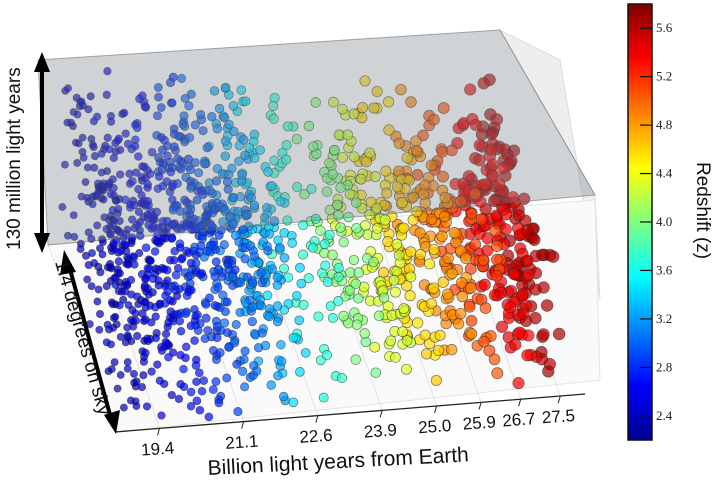 This screenshot has height=482, width=720. I want to click on x-tick-label: 26.7, so click(519, 419).